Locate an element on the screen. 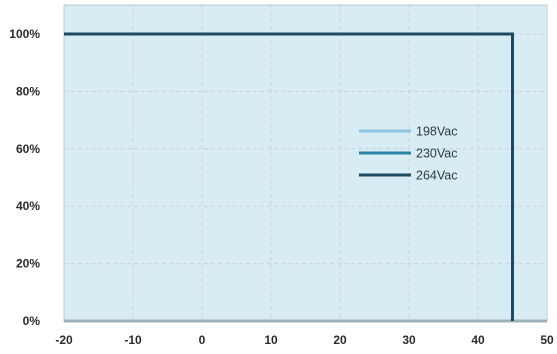 Image resolution: width=557 pixels, height=354 pixels. legend: 198Vac 230Vac 264Vac is located at coordinates (408, 154).